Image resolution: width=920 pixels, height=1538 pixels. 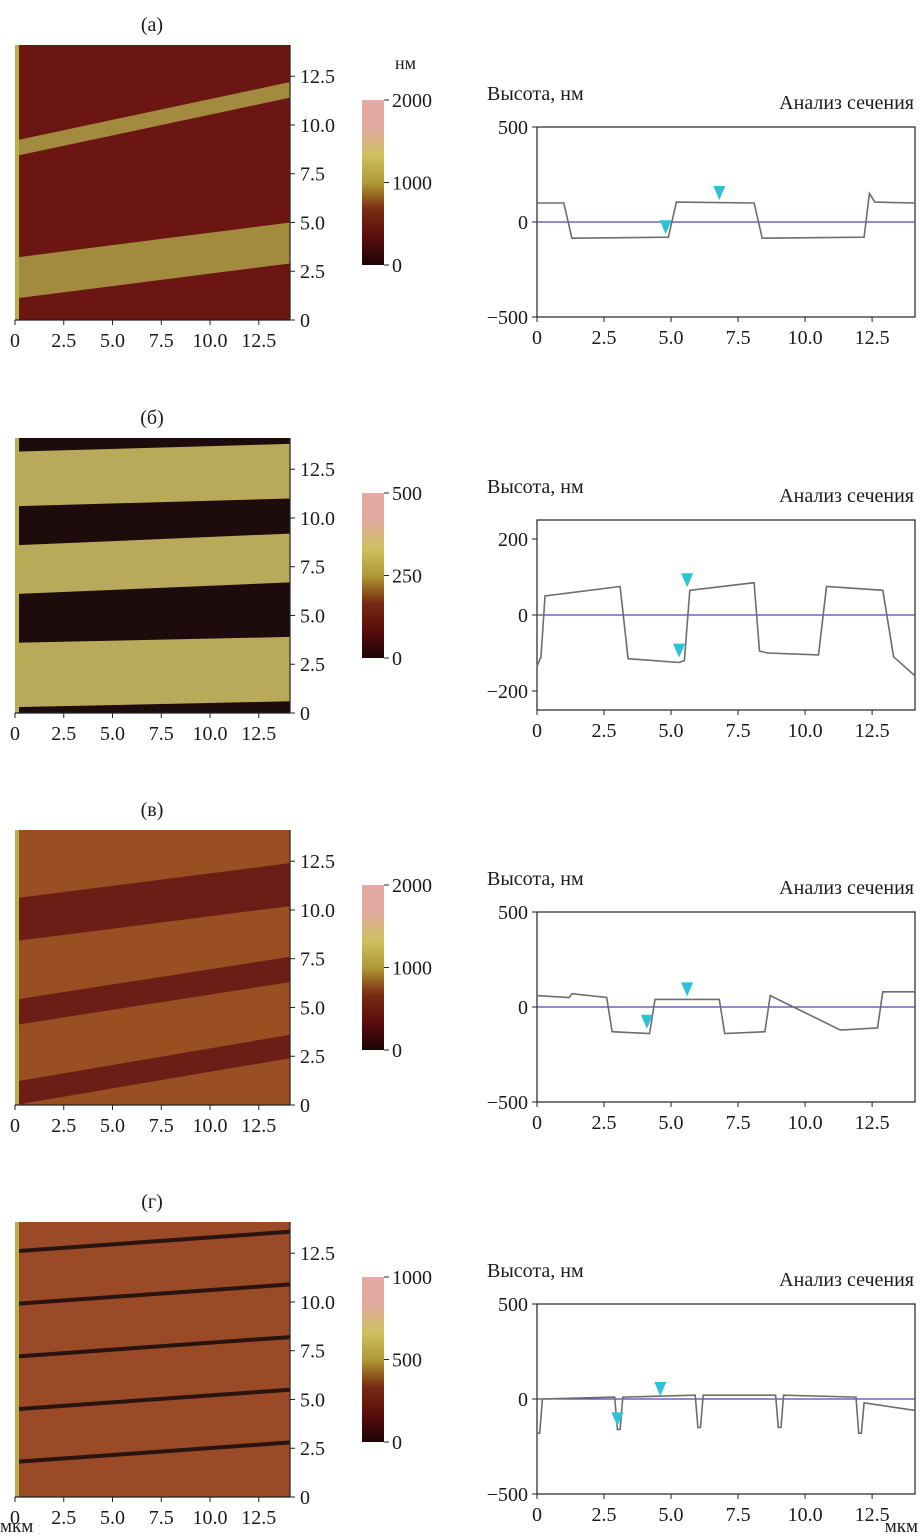 I want to click on left-x-unit-label: мкм, so click(x=16, y=1526).